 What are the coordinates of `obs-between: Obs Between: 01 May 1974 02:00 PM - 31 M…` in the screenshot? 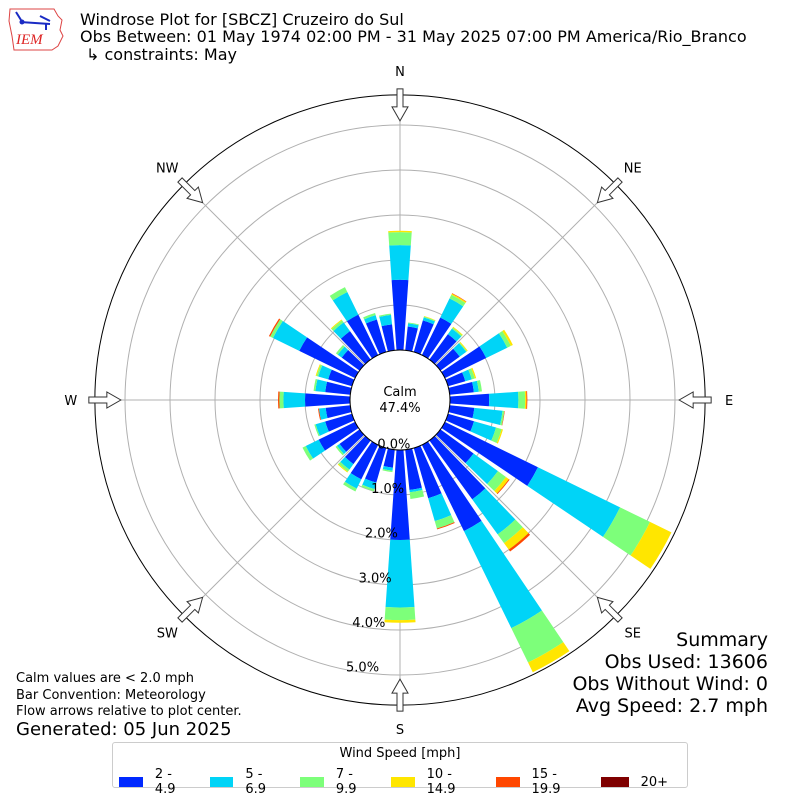 It's located at (413, 36).